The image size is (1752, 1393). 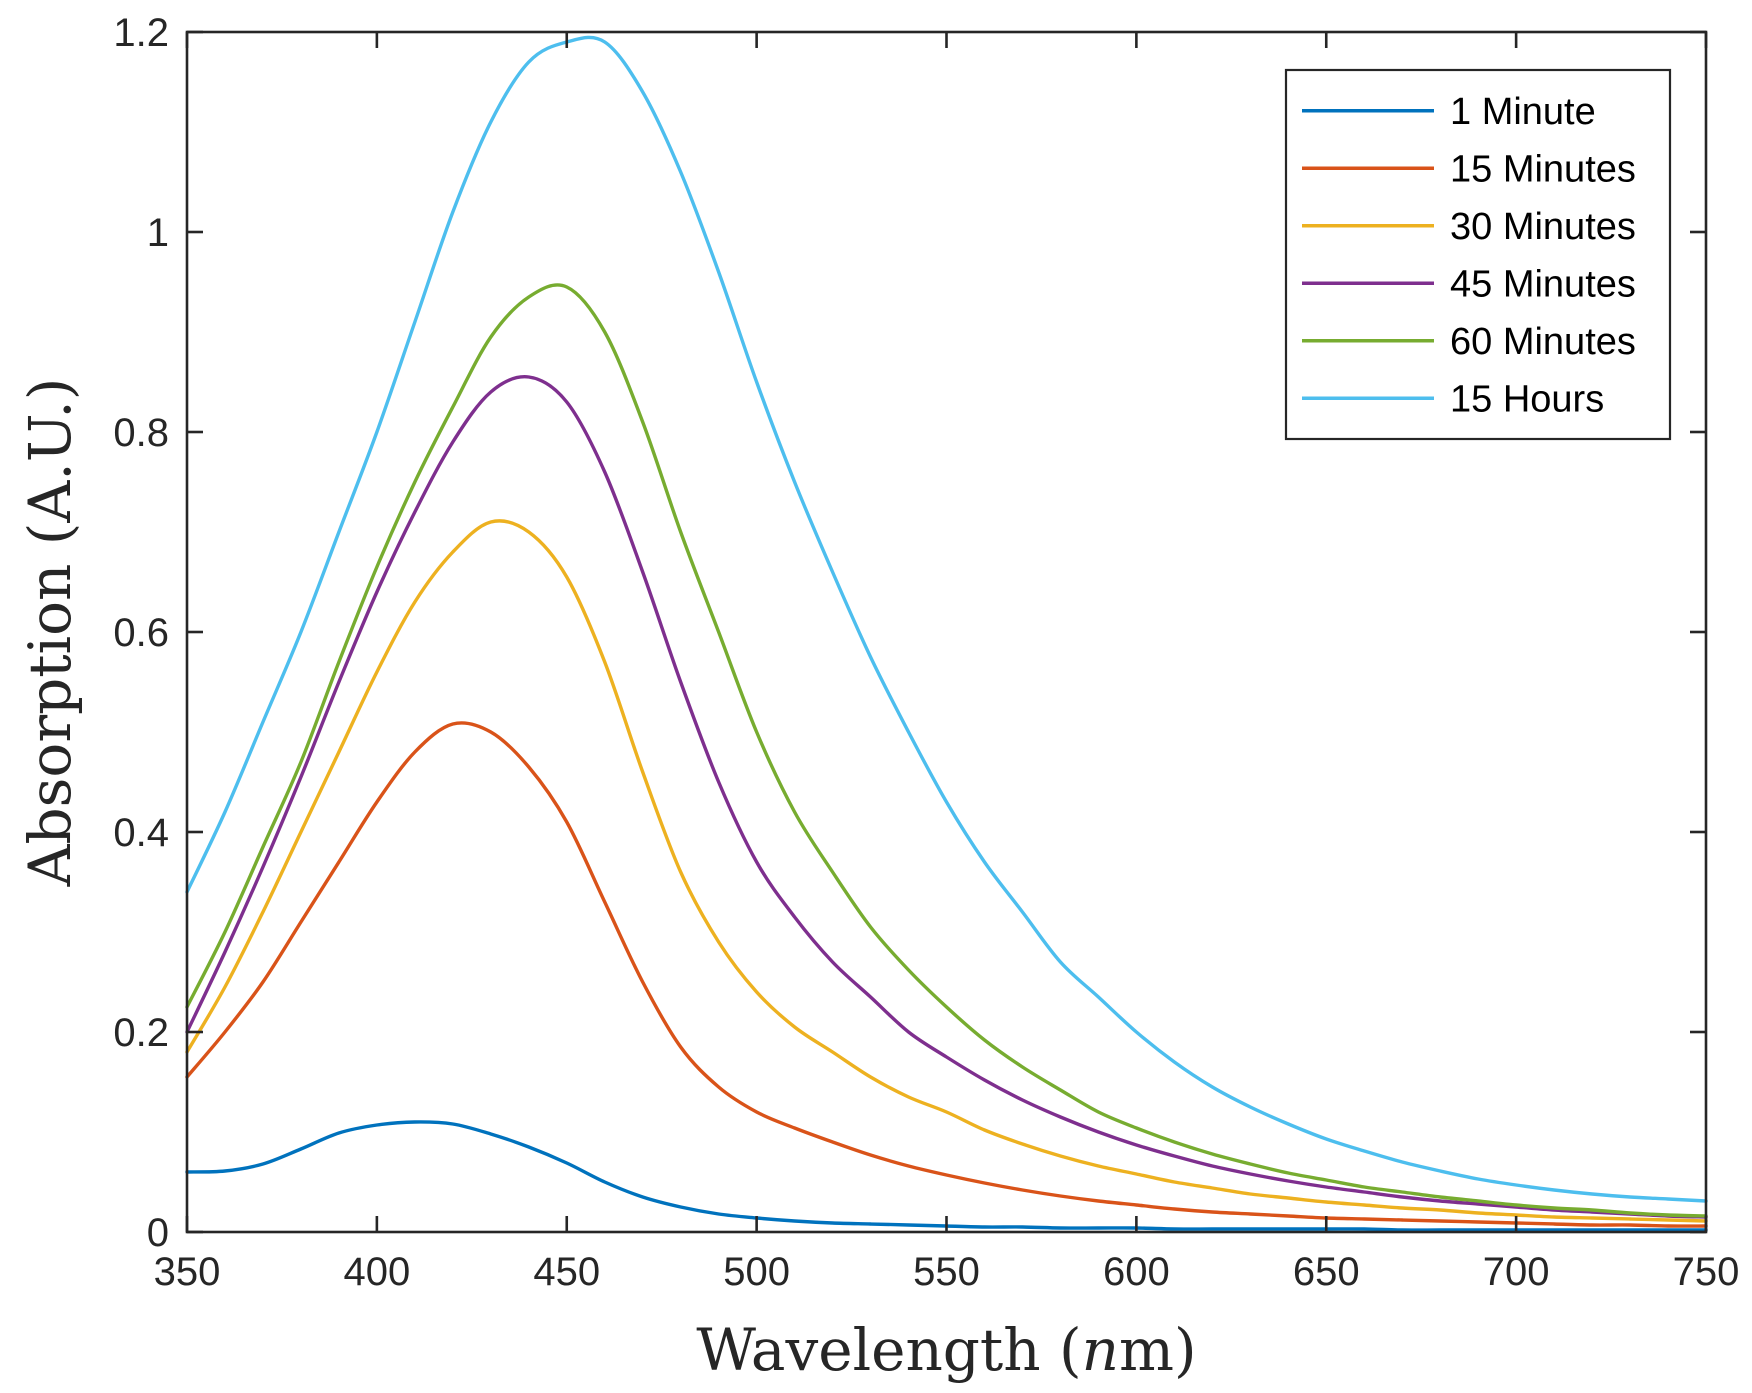 What do you see at coordinates (141, 33) in the screenshot?
I see `y-tick-label: 1.2` at bounding box center [141, 33].